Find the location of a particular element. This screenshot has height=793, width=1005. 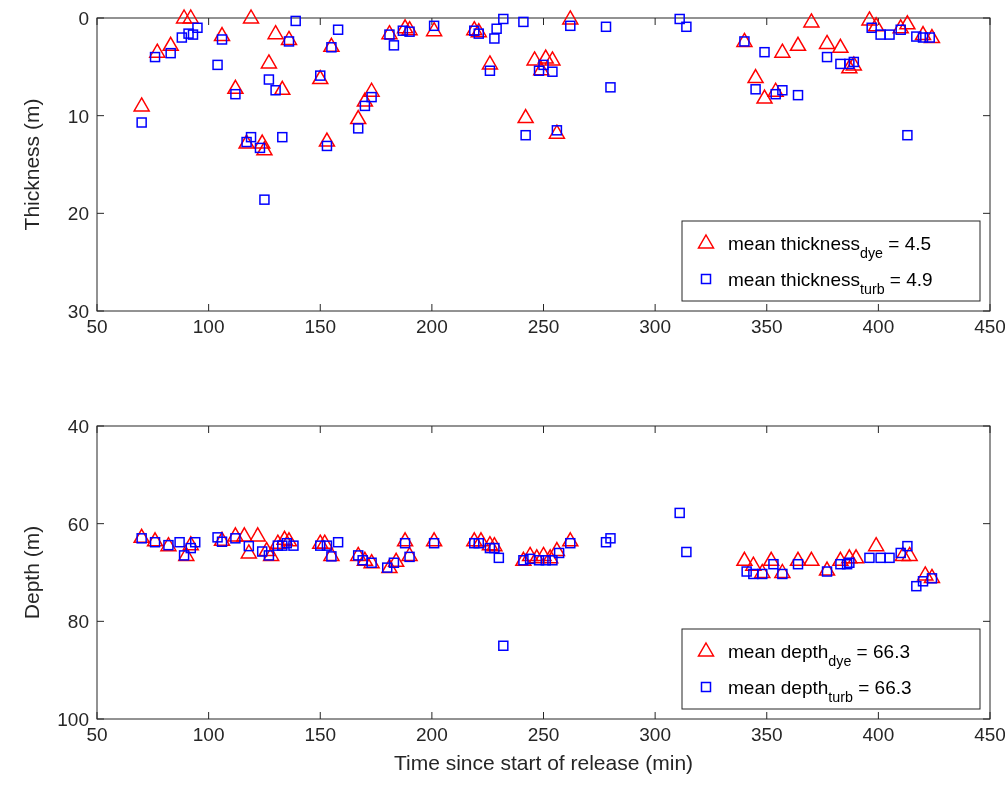

legend-label: mean thickness$_{dye}$ = 4.5 is located at coordinates (830, 247).